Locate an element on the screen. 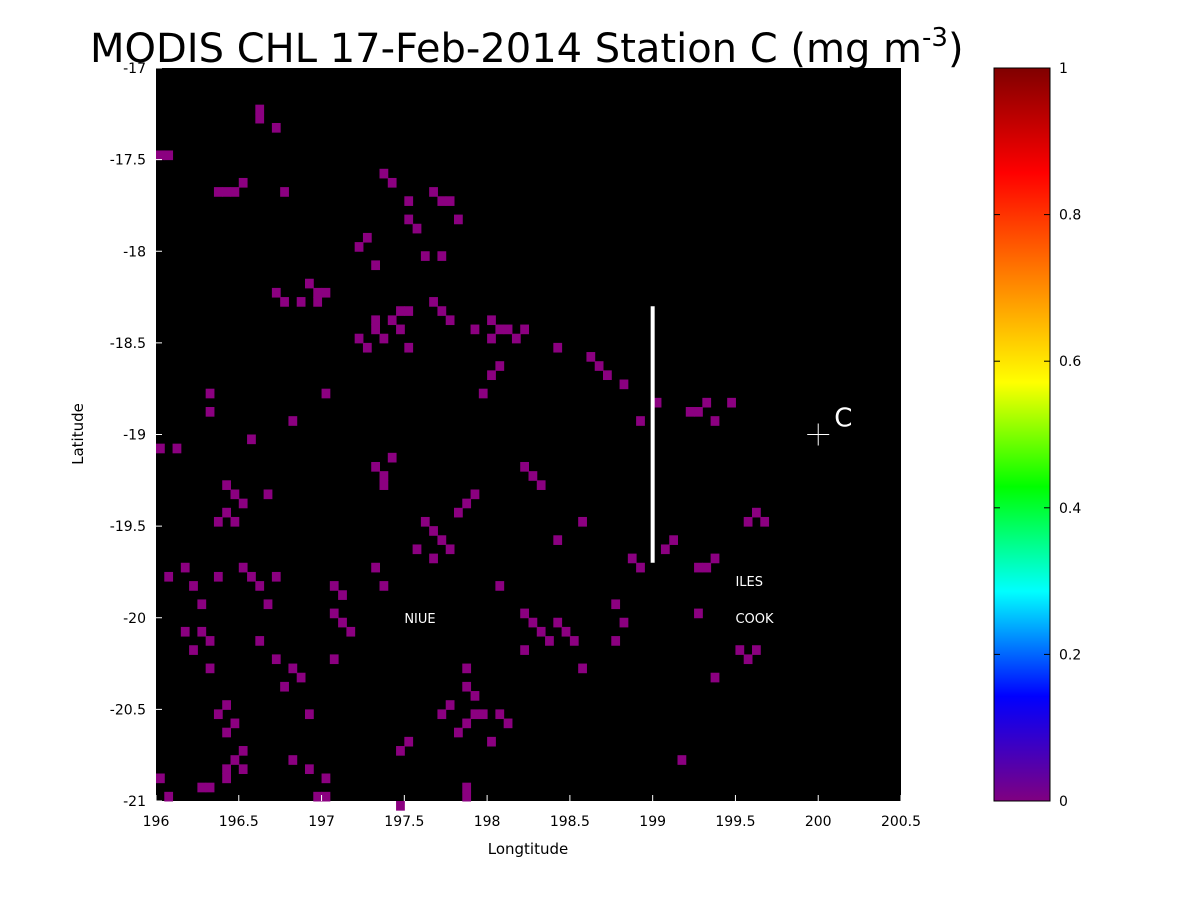 Image resolution: width=1200 pixels, height=900 pixels. place-label: NIUE is located at coordinates (419, 619).